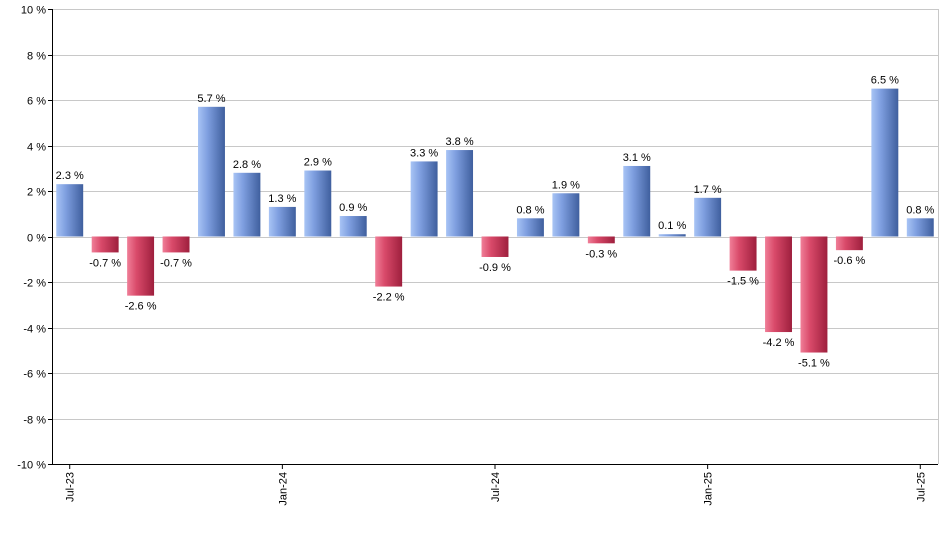 This screenshot has width=940, height=550. Describe the element at coordinates (672, 226) in the screenshot. I see `data-label: 0.1 %` at that location.